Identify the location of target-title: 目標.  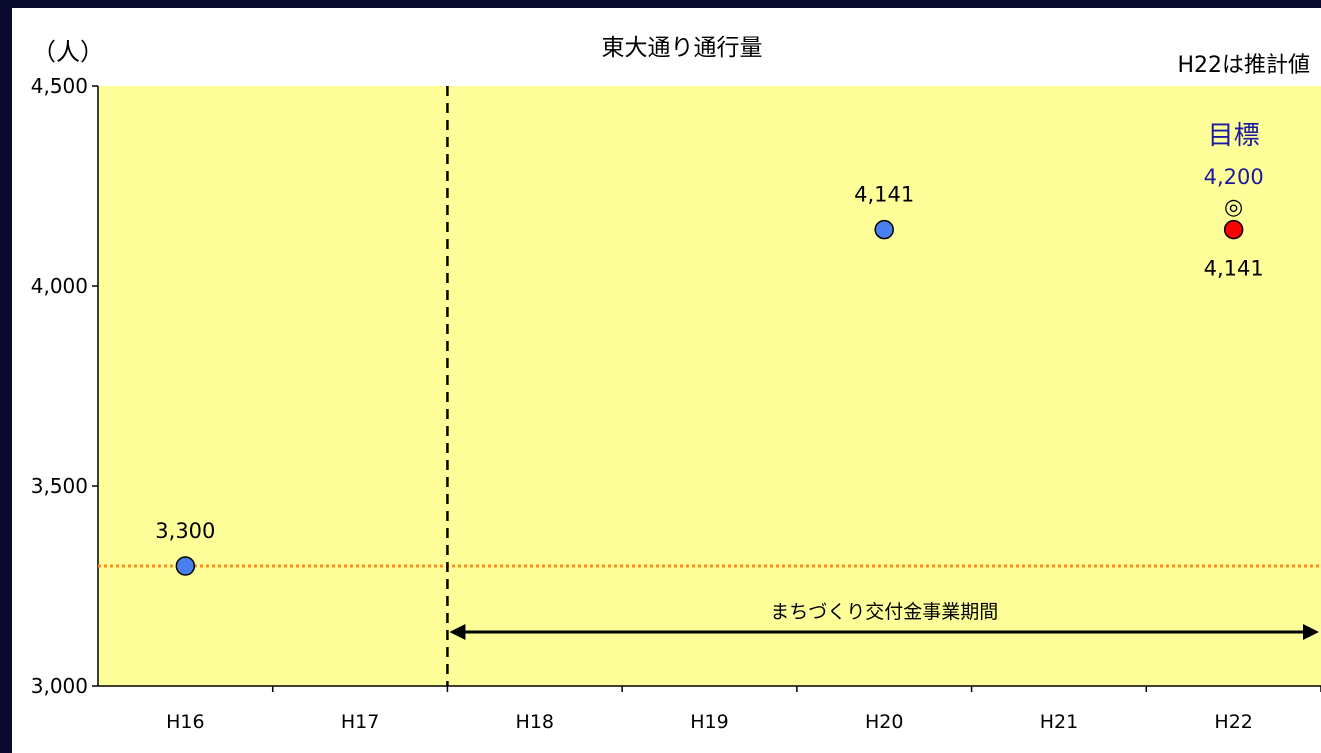
(1234, 136).